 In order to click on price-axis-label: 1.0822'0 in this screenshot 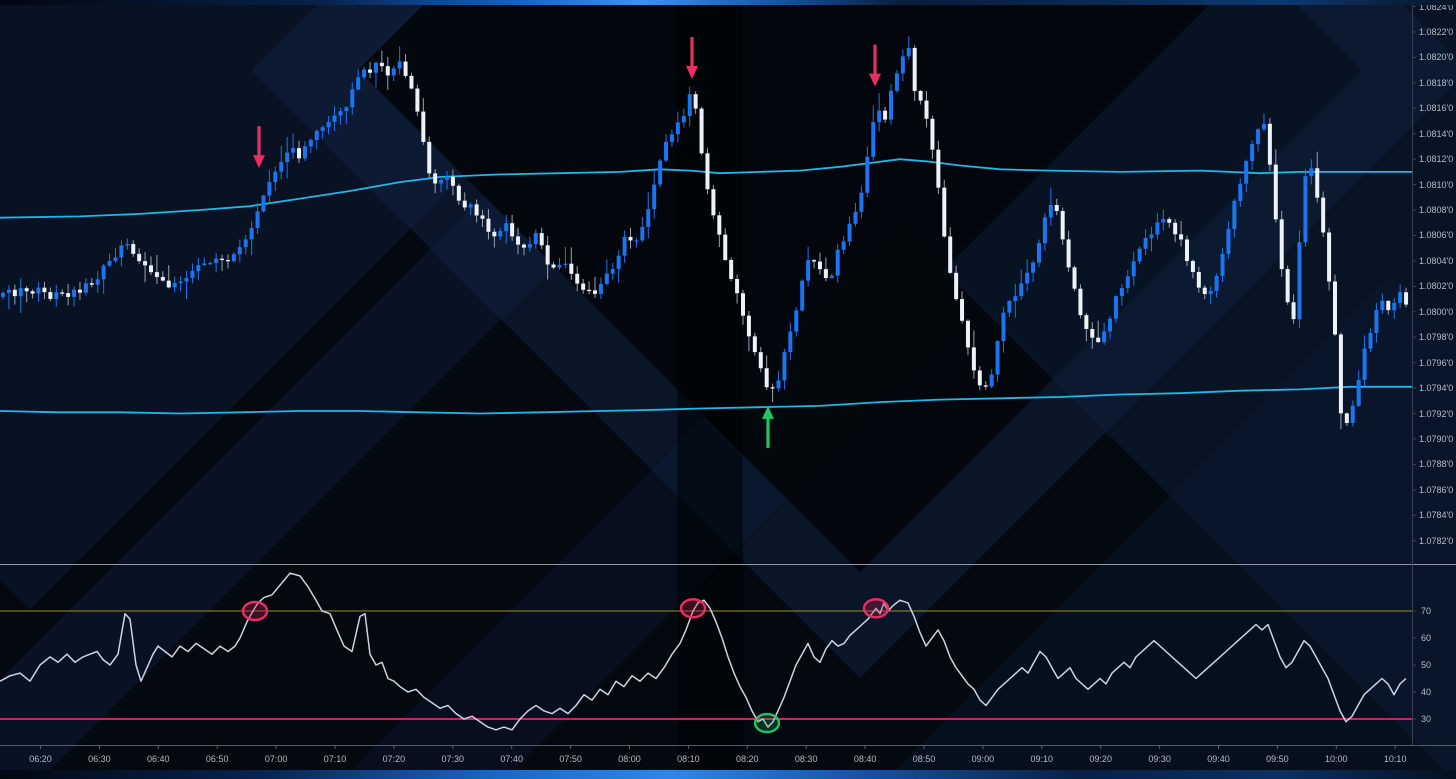, I will do `click(1436, 31)`.